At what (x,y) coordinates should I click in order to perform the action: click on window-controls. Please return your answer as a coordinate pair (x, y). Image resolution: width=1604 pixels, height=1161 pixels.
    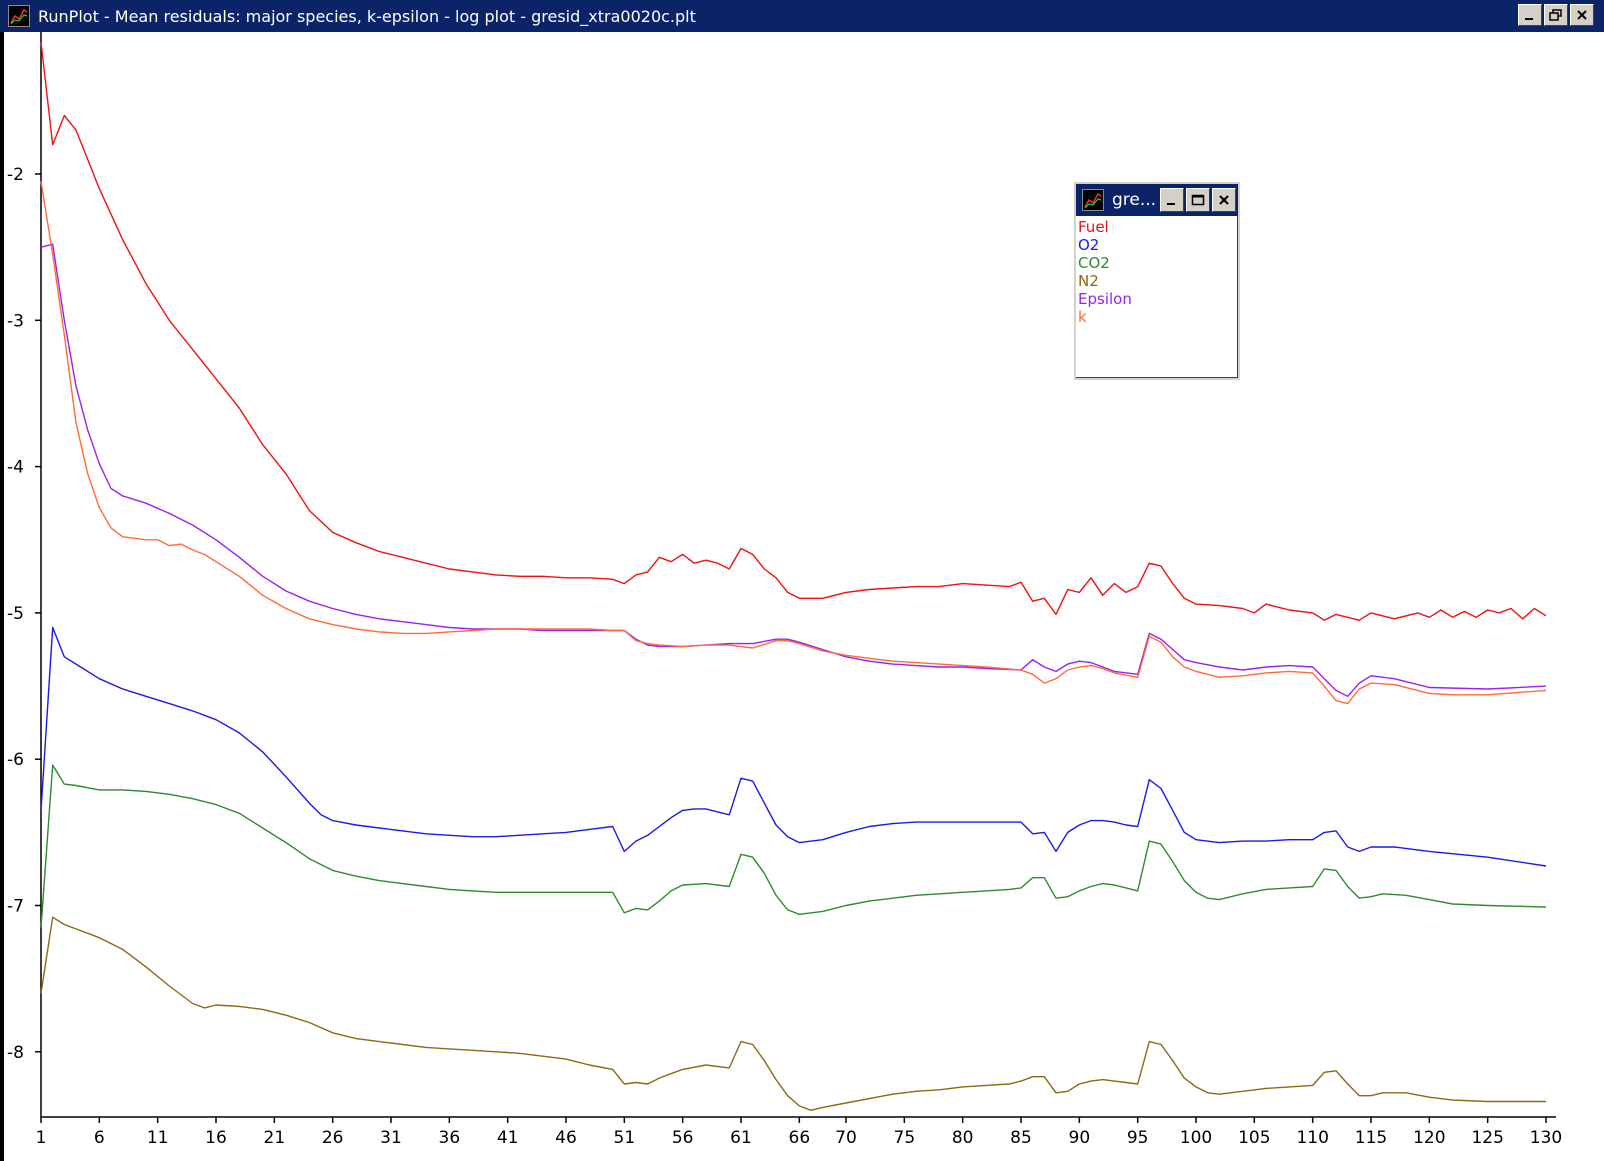
    Looking at the image, I should click on (1556, 15).